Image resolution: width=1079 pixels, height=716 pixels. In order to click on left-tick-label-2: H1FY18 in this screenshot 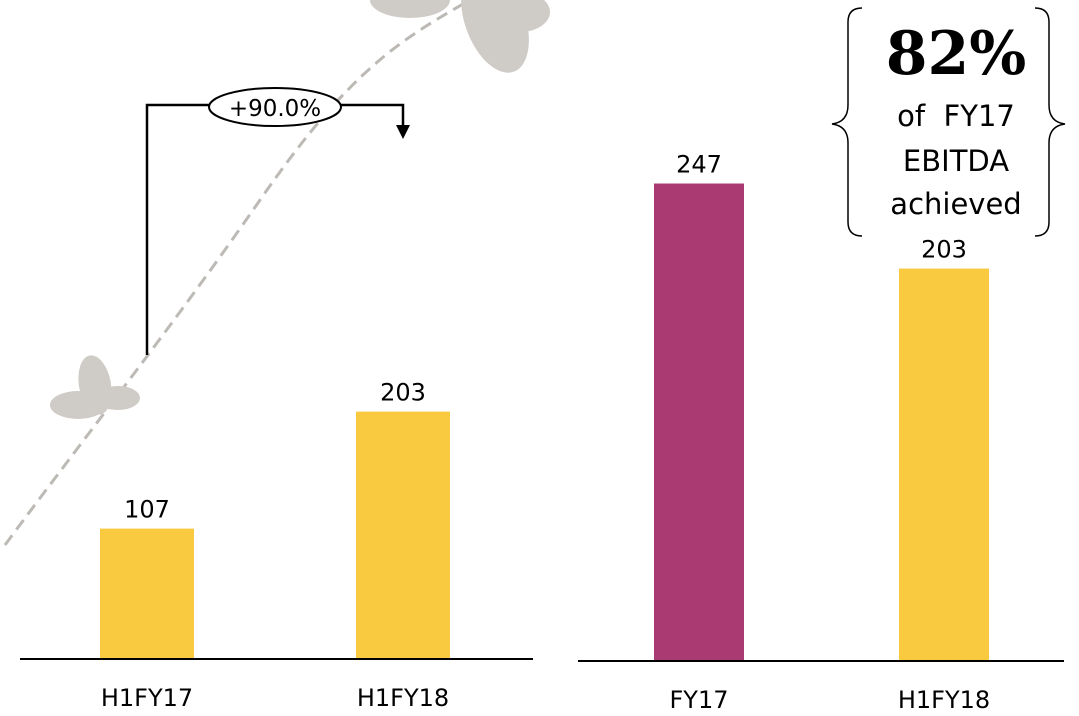, I will do `click(403, 698)`.